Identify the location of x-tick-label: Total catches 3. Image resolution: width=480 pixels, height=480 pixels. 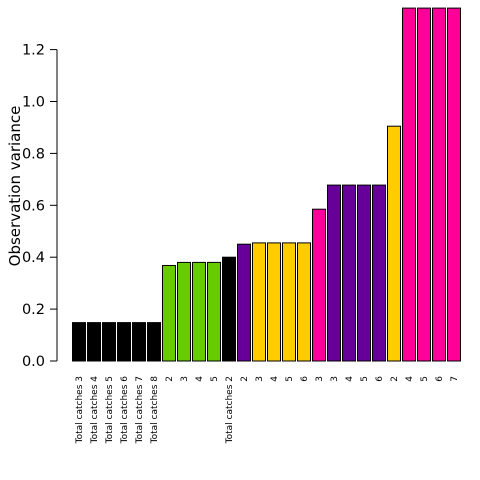
(80, 410).